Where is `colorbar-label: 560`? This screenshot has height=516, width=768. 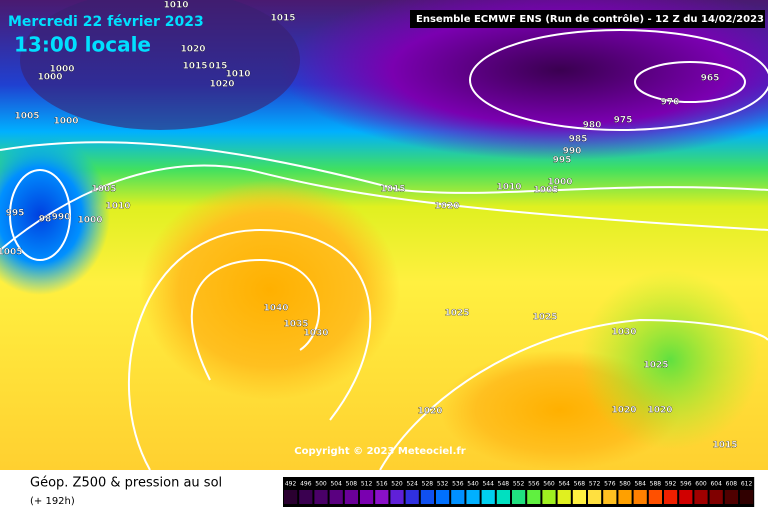 colorbar-label: 560 is located at coordinates (549, 484).